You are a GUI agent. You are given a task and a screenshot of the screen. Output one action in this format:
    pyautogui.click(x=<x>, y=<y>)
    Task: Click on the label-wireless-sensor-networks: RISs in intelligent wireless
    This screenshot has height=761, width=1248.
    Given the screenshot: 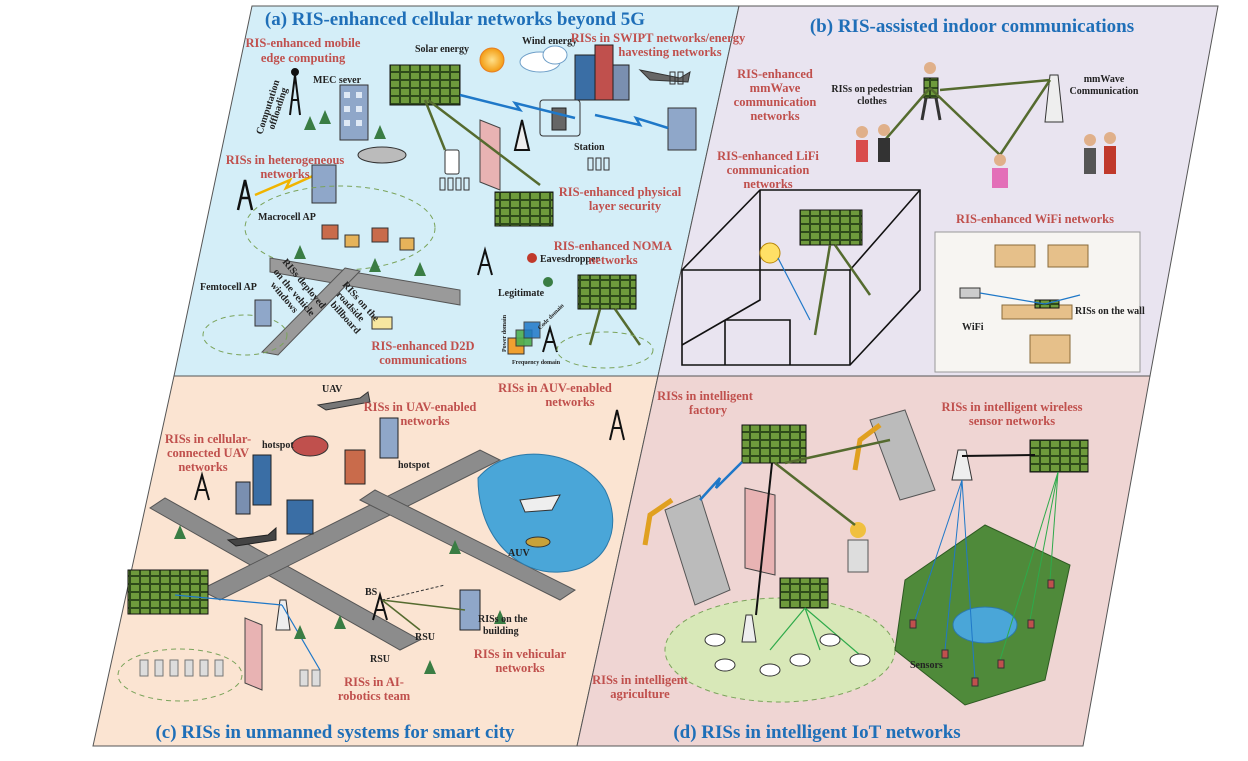 What is the action you would take?
    pyautogui.click(x=1011, y=407)
    